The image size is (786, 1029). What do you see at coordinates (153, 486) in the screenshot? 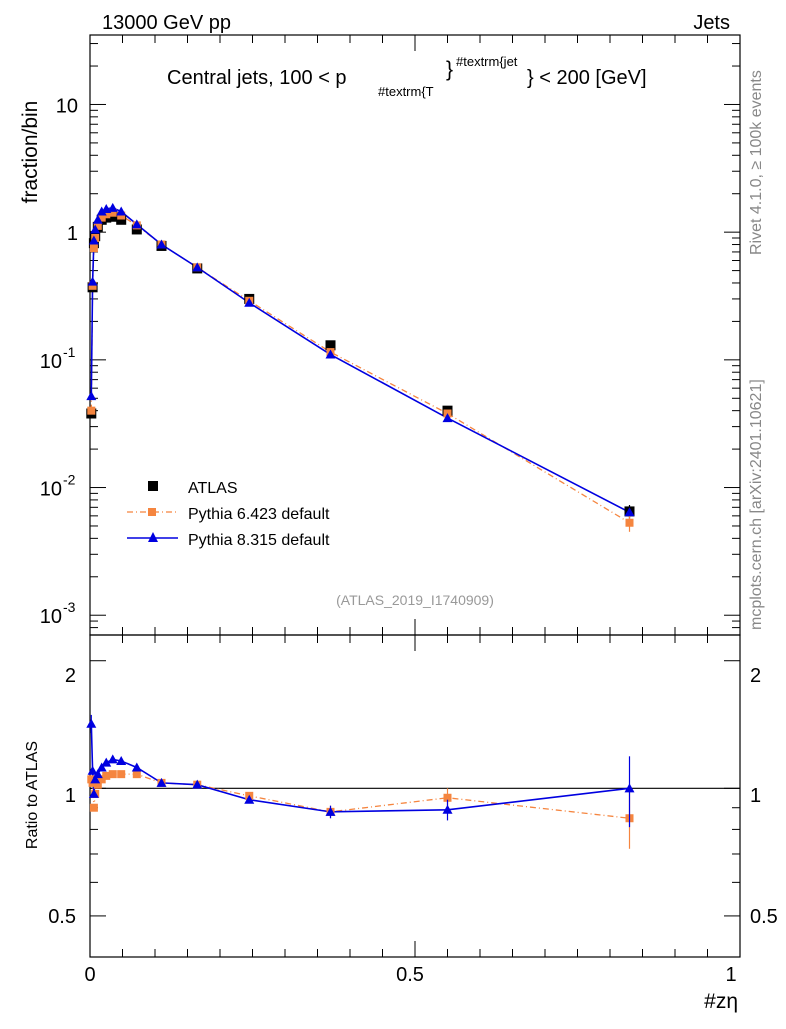
I see `legend-atlas-marker` at bounding box center [153, 486].